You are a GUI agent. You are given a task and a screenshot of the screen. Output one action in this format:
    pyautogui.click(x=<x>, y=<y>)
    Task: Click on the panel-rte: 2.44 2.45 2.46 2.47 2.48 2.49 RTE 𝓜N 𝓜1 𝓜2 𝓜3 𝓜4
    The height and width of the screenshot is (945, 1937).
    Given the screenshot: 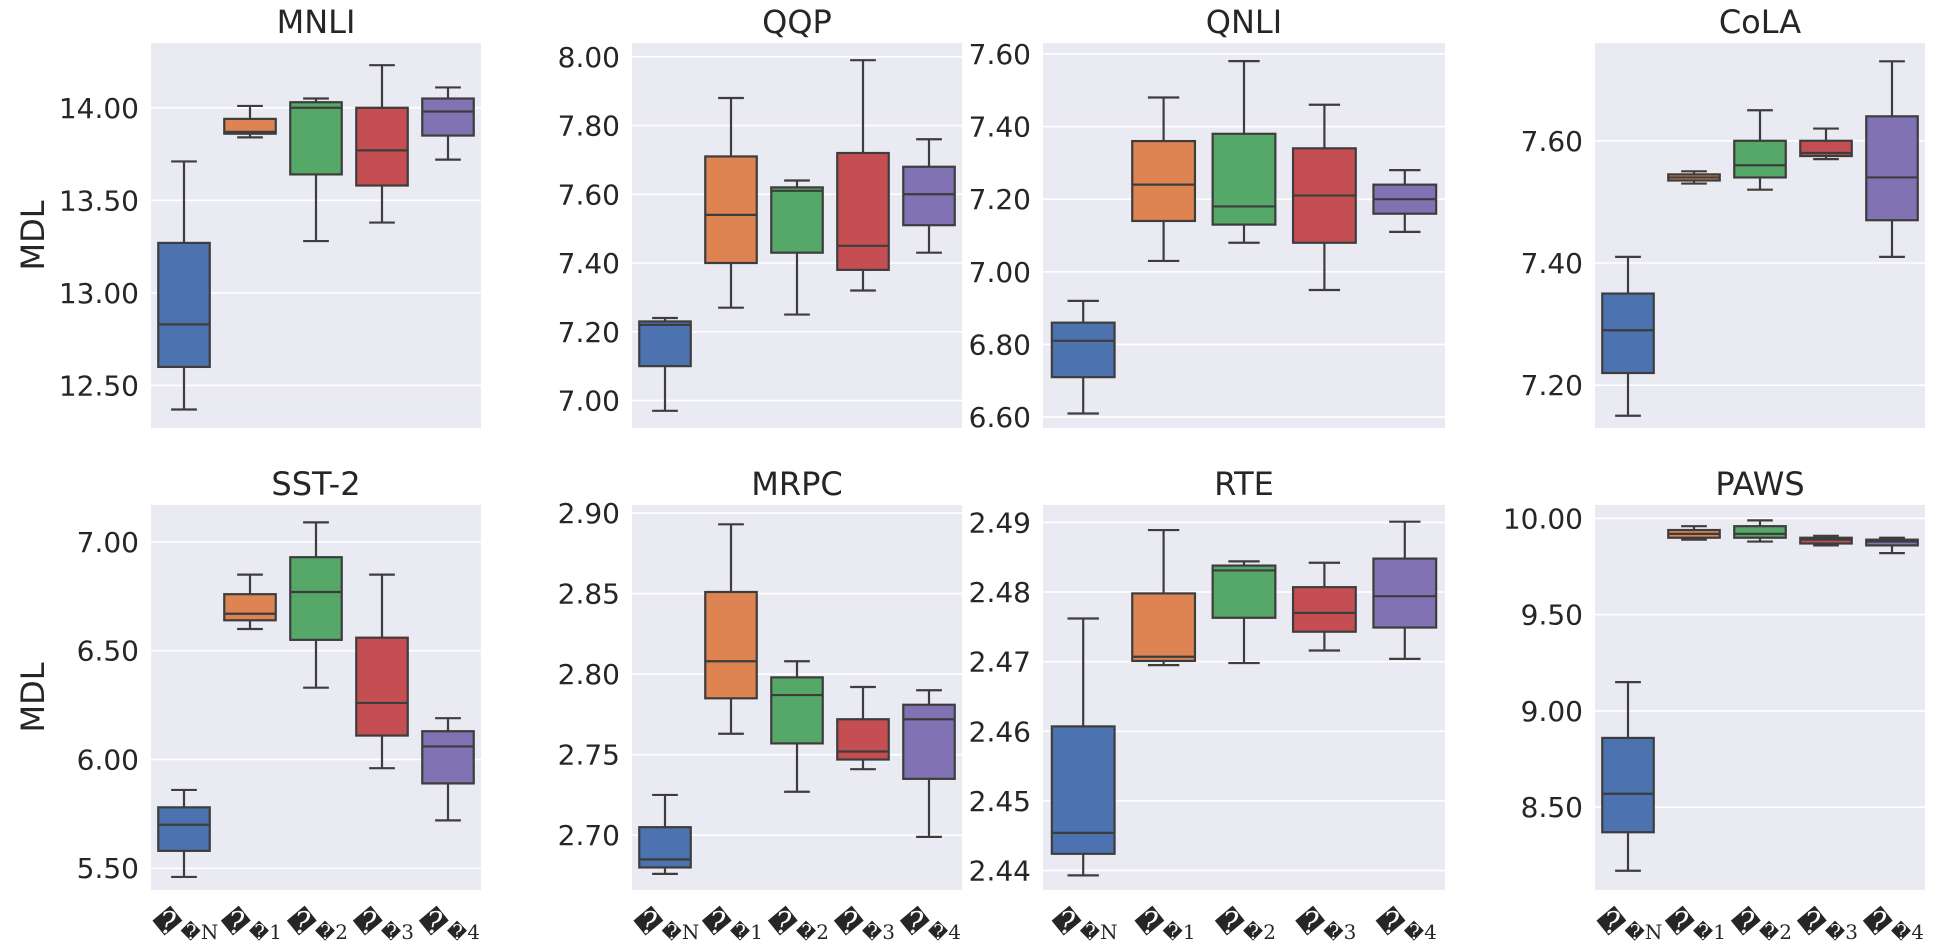 What is the action you would take?
    pyautogui.click(x=1207, y=704)
    